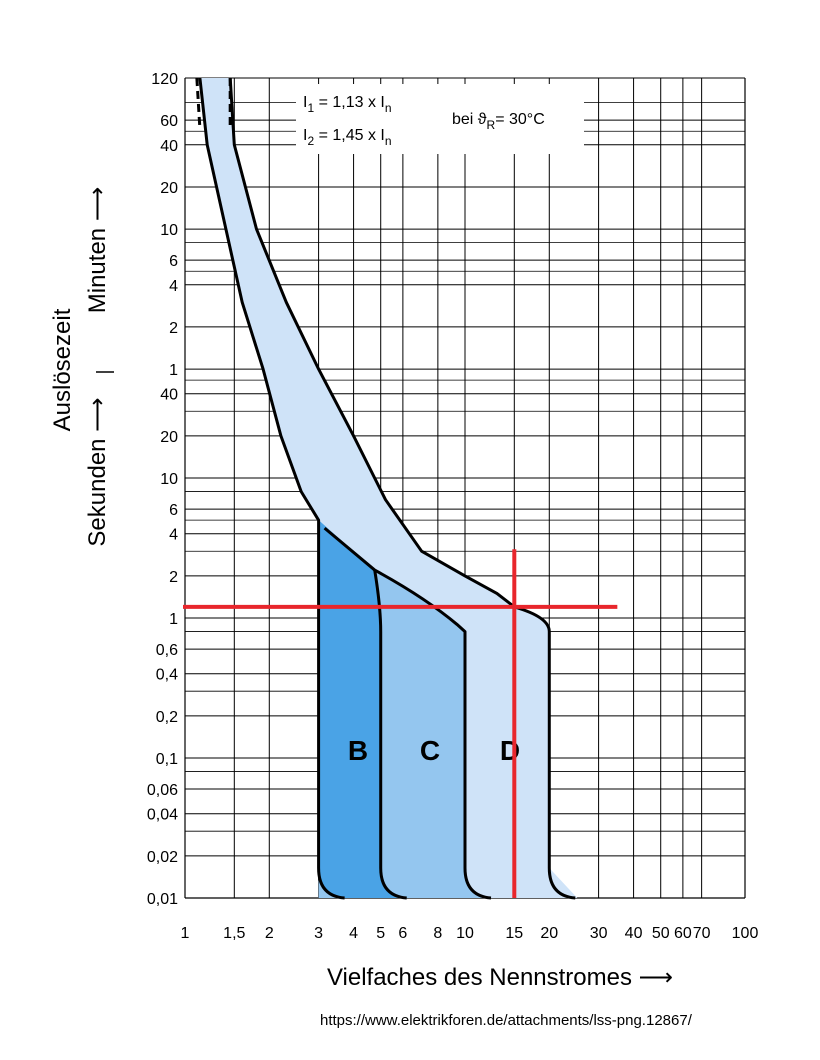 The height and width of the screenshot is (1060, 820). Describe the element at coordinates (514, 933) in the screenshot. I see `x-tick-label: 15` at that location.